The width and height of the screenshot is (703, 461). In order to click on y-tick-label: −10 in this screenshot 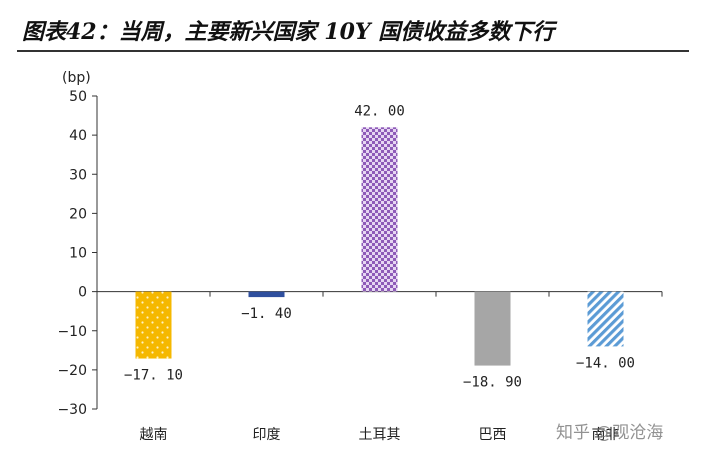, I will do `click(72, 332)`.